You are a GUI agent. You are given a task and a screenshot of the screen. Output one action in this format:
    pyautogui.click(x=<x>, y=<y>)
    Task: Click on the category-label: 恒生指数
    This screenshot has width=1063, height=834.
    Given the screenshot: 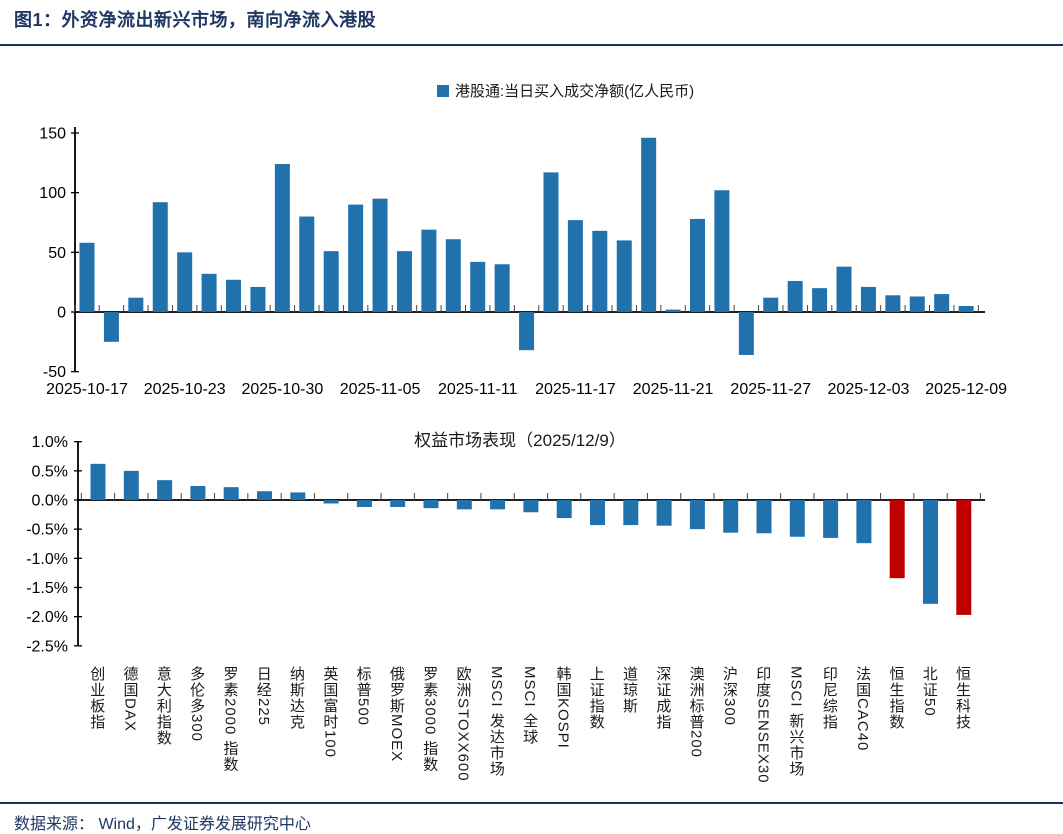 What is the action you would take?
    pyautogui.click(x=896, y=698)
    